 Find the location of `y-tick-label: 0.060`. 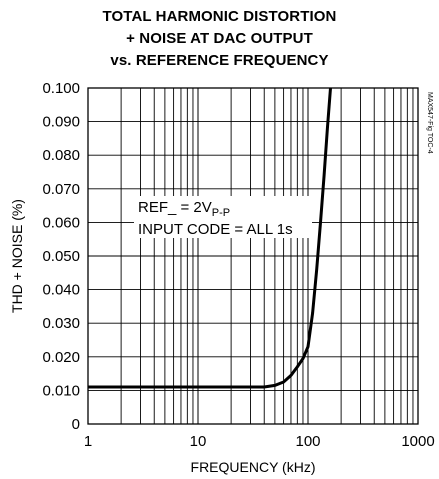

y-tick-label: 0.060 is located at coordinates (61, 222).